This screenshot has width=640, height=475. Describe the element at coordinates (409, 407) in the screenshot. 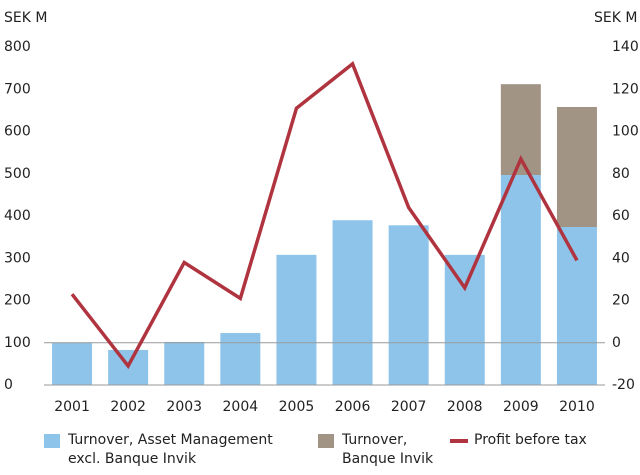

I see `x-tick-label: 2007` at that location.